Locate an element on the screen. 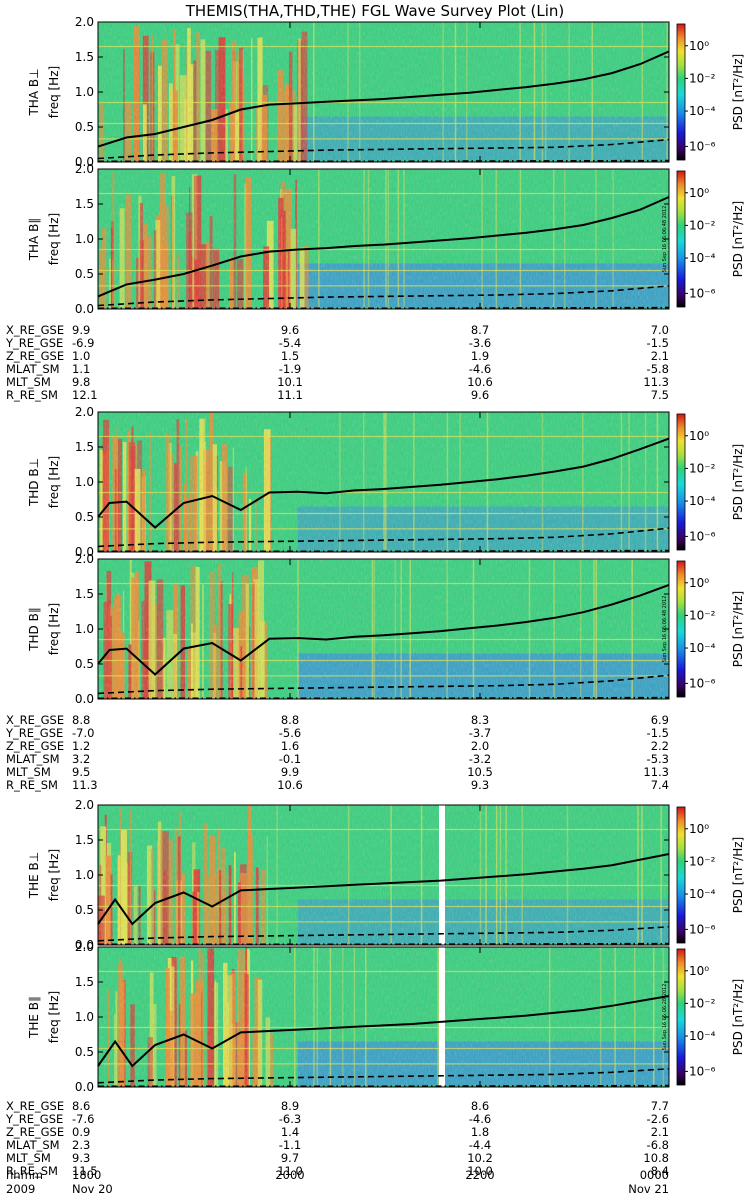  ephemeris-value: 8.7 is located at coordinates (480, 330).